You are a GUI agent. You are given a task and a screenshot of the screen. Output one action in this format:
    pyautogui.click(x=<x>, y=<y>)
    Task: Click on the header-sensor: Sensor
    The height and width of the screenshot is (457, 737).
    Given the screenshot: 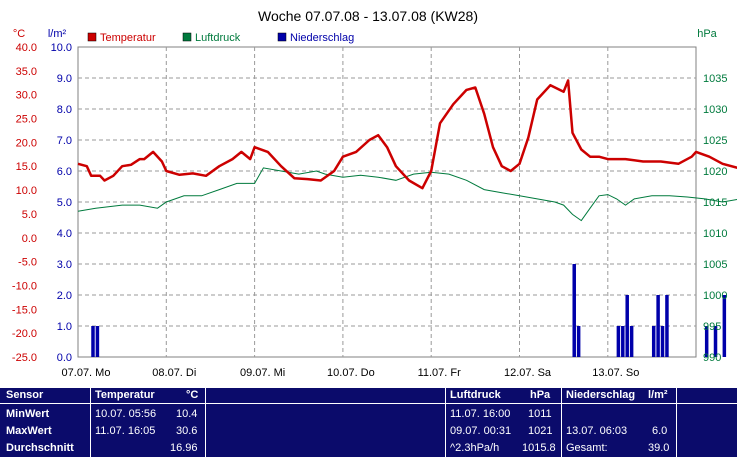 What is the action you would take?
    pyautogui.click(x=25, y=395)
    